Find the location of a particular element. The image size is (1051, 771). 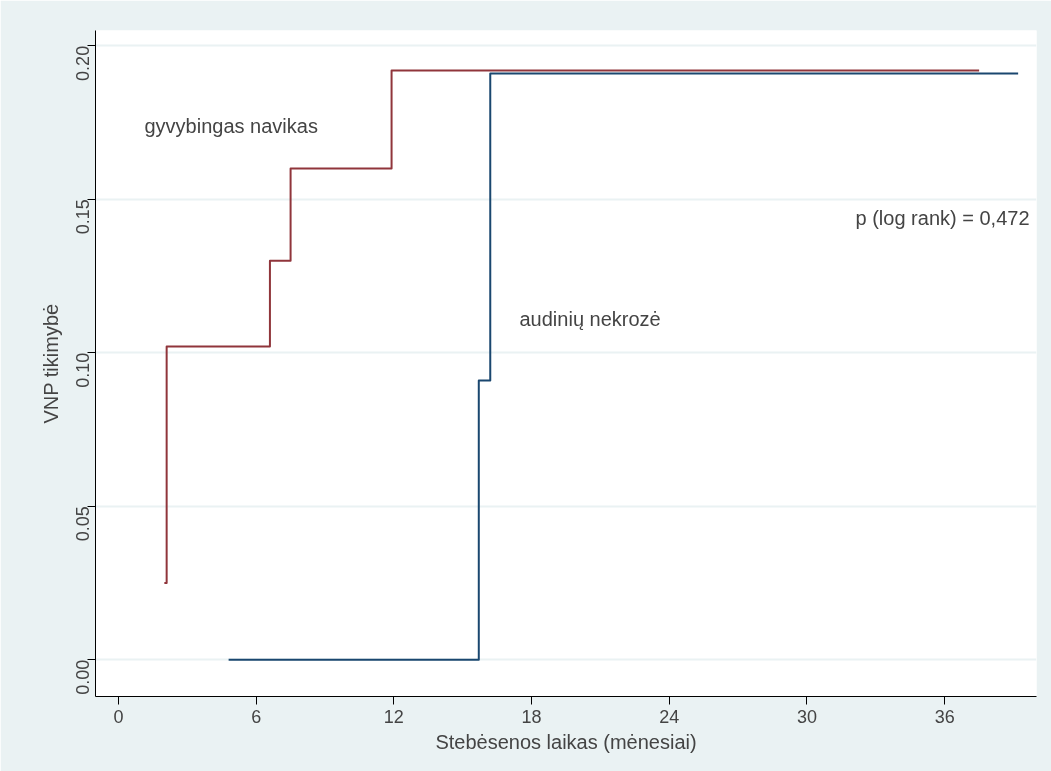

y-tick-label: 0.05 is located at coordinates (83, 524).